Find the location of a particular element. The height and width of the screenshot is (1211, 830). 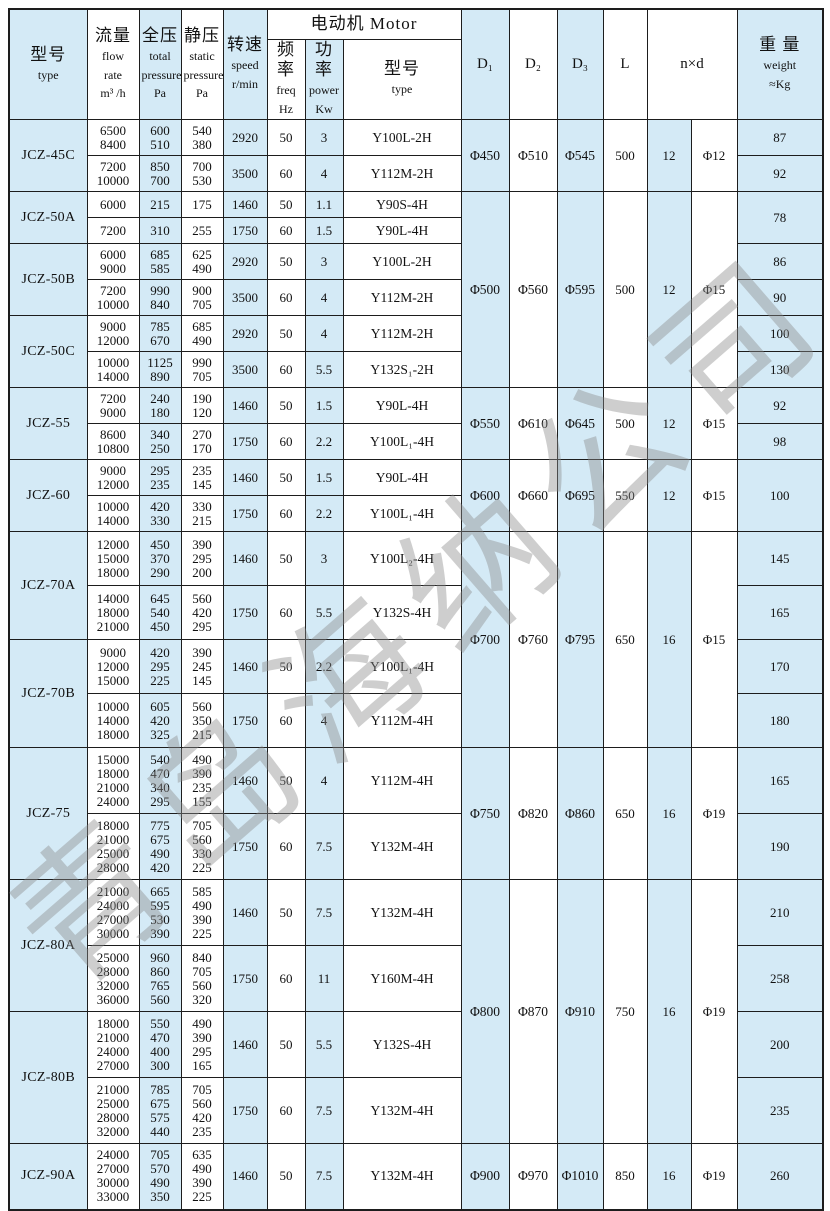

col-l: L is located at coordinates (625, 64).